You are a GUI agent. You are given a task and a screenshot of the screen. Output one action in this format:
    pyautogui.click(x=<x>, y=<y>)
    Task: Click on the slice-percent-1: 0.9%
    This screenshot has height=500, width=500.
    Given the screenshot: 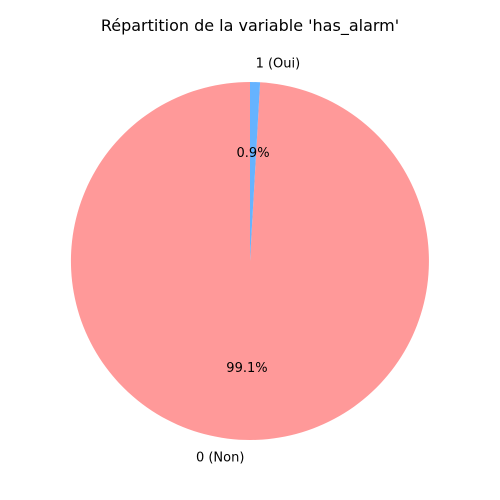 What is the action you would take?
    pyautogui.click(x=253, y=153)
    